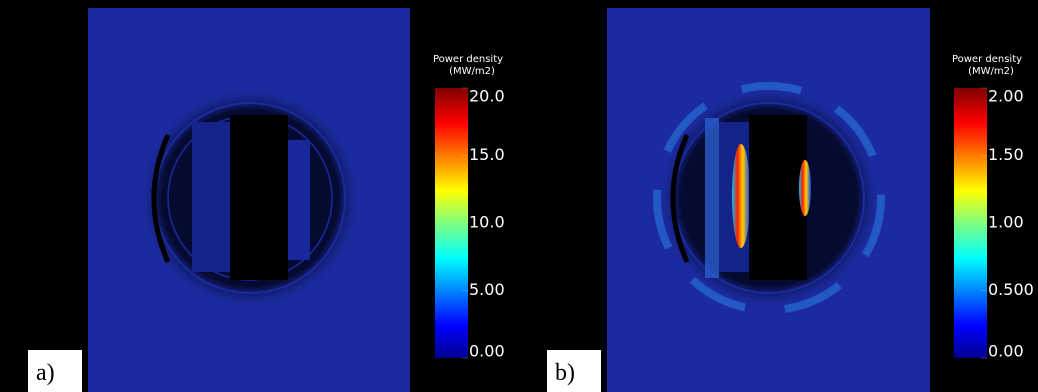  What do you see at coordinates (565, 373) in the screenshot?
I see `panel-label: b)` at bounding box center [565, 373].